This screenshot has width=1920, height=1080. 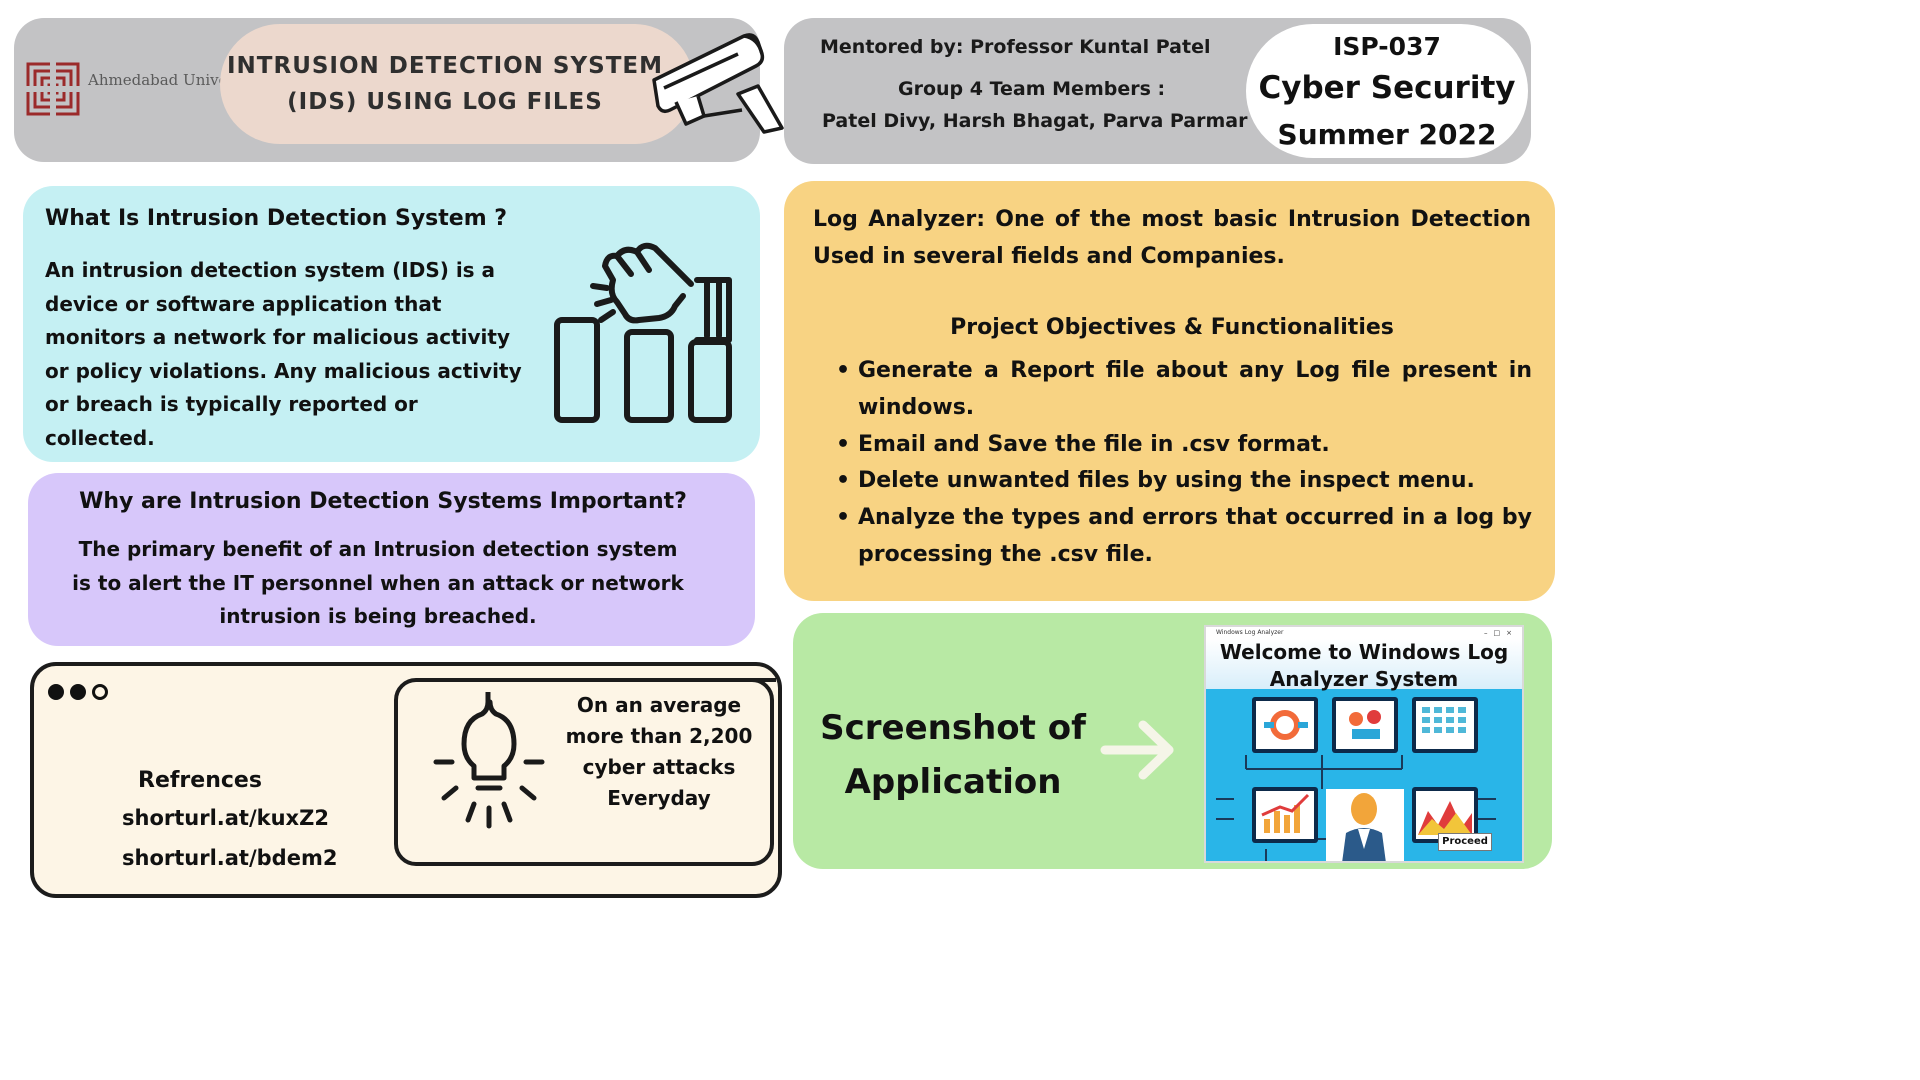 I want to click on proceed-button: Proceed, so click(x=1465, y=842).